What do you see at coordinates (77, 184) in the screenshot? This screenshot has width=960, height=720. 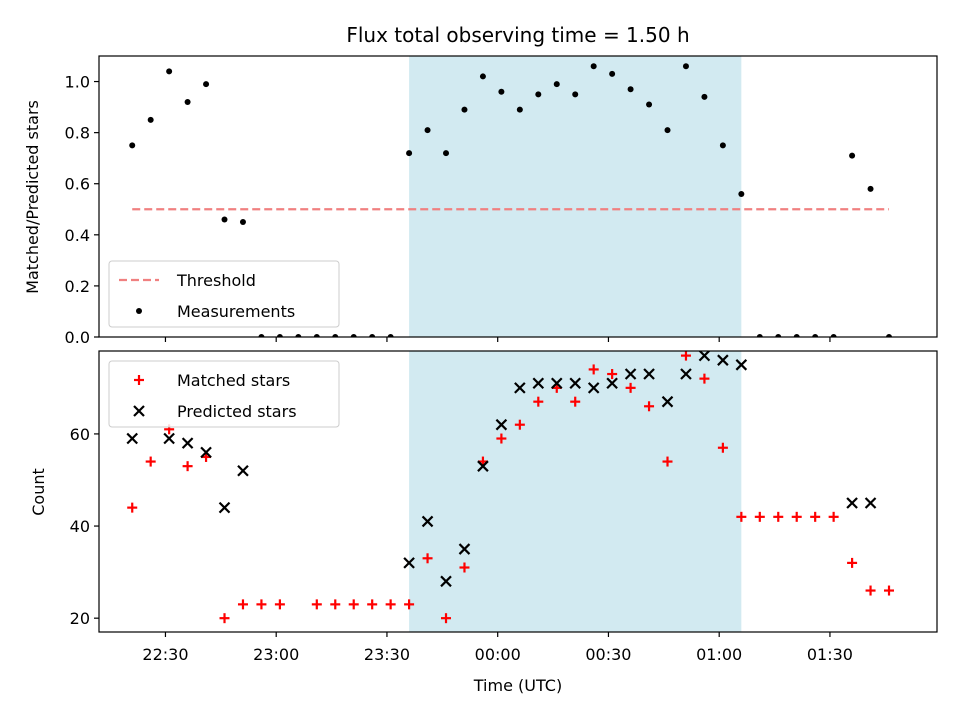 I see `ratio-y-tick-label: 0.6` at bounding box center [77, 184].